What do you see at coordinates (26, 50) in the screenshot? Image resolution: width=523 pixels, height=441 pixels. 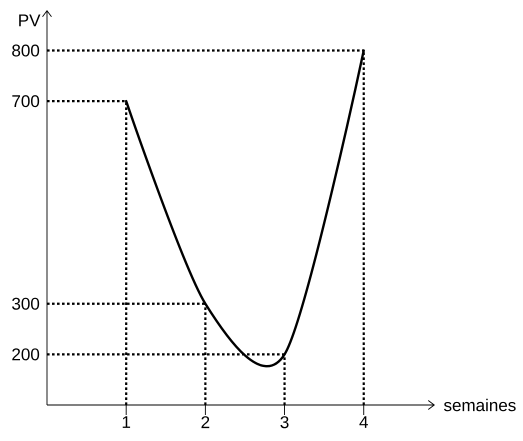 I see `y-tick-label: 800` at bounding box center [26, 50].